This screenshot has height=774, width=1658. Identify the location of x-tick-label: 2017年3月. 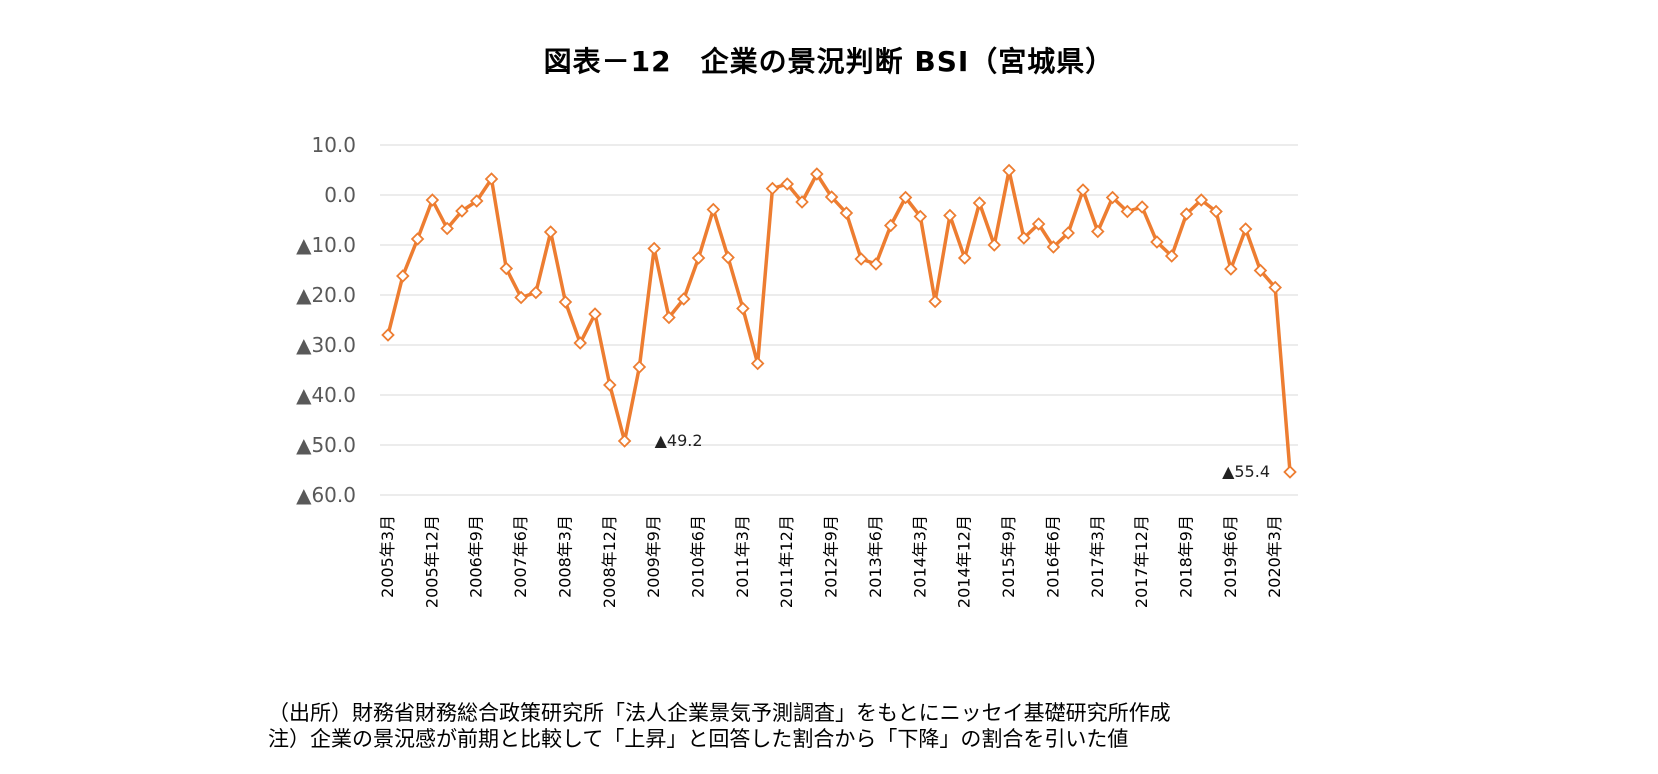
(1097, 556).